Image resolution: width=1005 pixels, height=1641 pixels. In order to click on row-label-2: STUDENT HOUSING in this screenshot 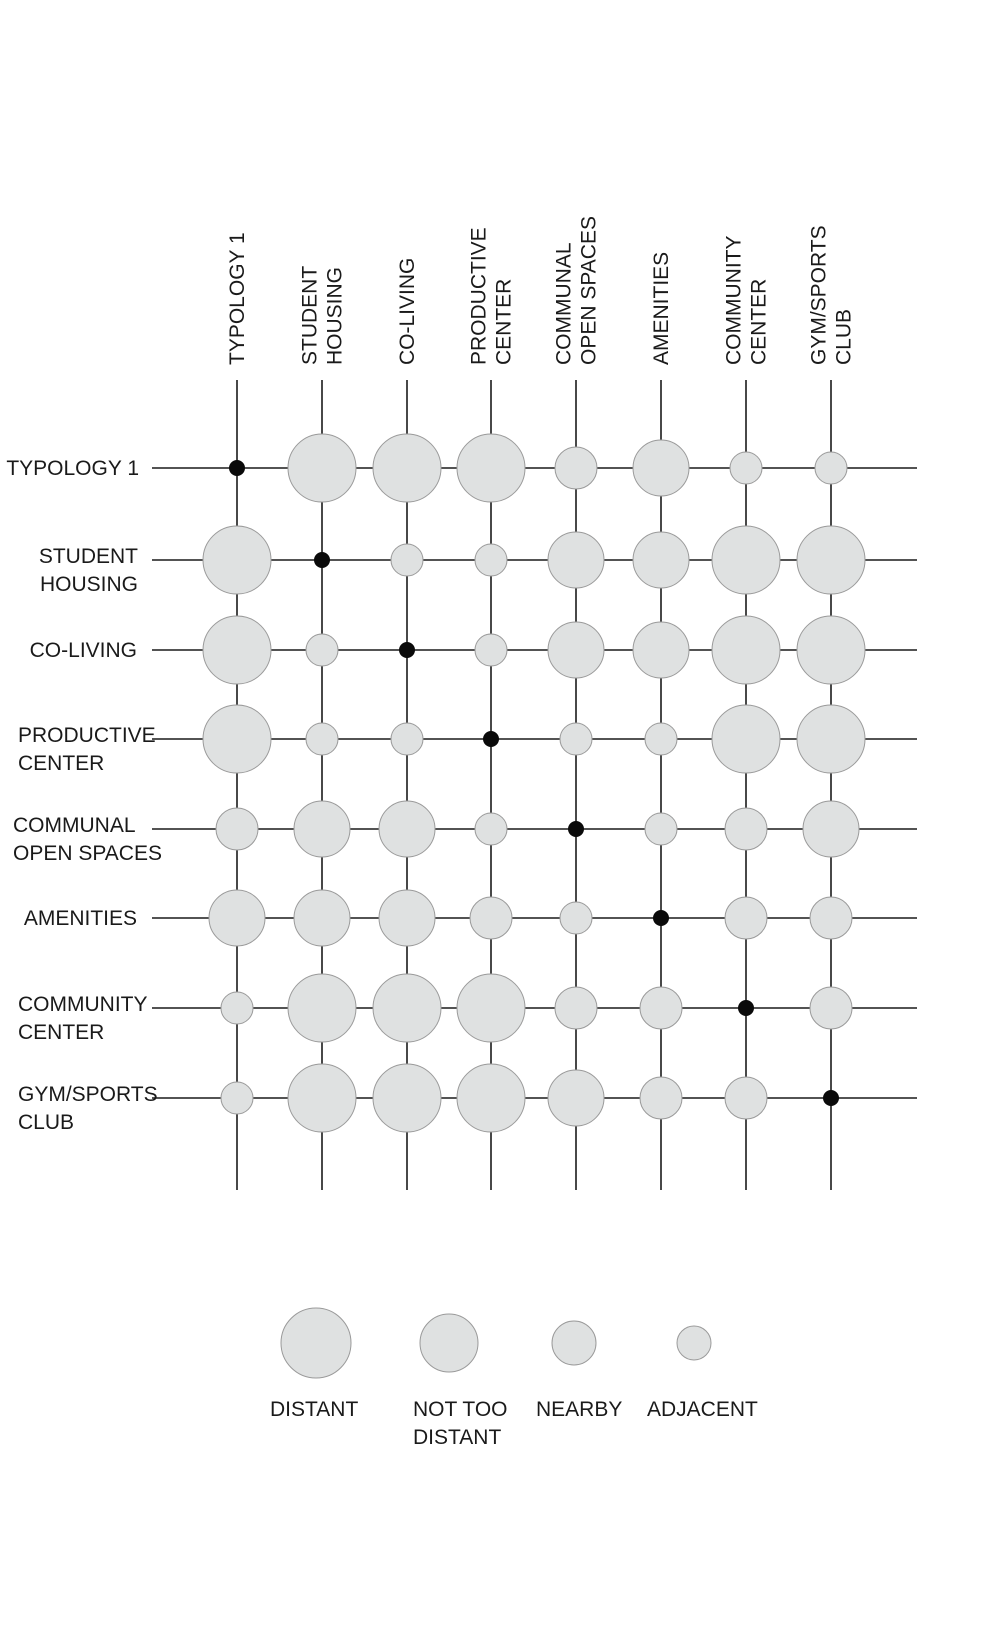, I will do `click(88, 570)`.